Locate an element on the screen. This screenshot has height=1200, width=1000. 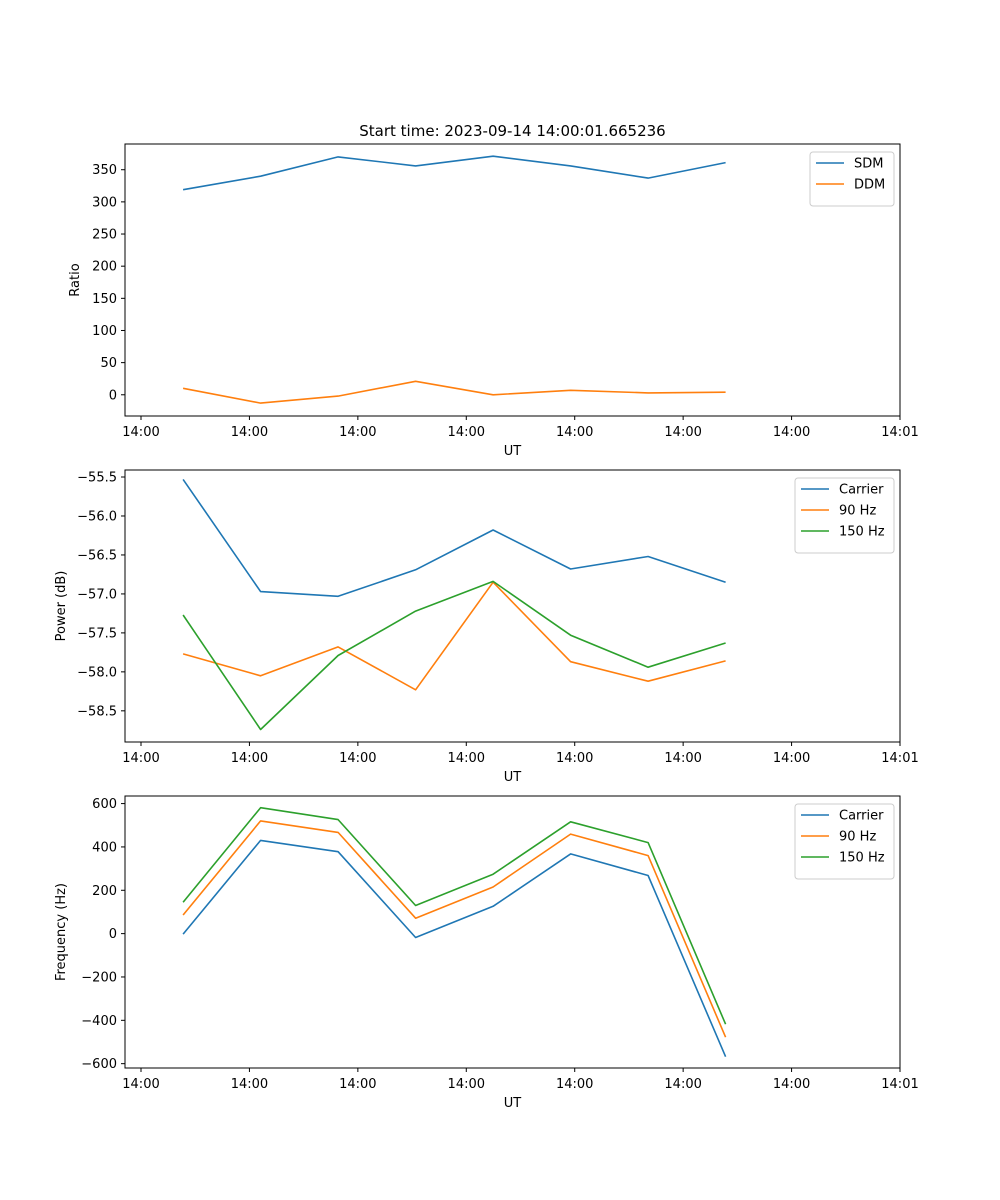
y-tick-label: −58.0 is located at coordinates (97, 672).